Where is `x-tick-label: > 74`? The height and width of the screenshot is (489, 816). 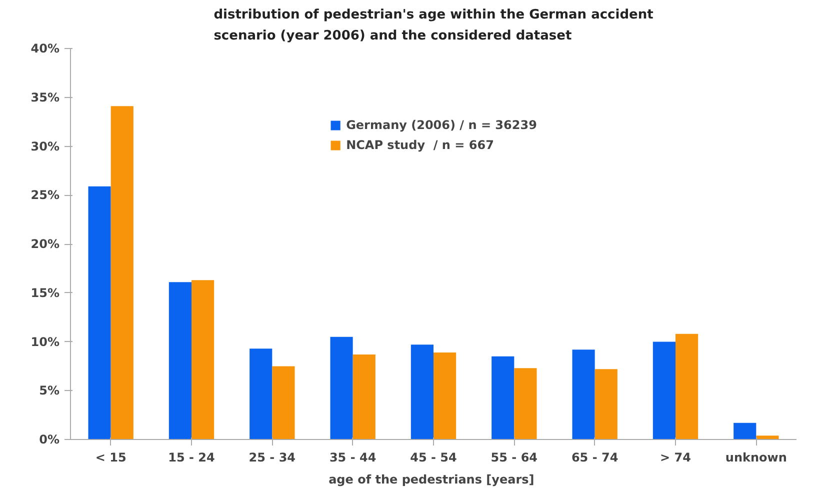 x-tick-label: > 74 is located at coordinates (675, 457).